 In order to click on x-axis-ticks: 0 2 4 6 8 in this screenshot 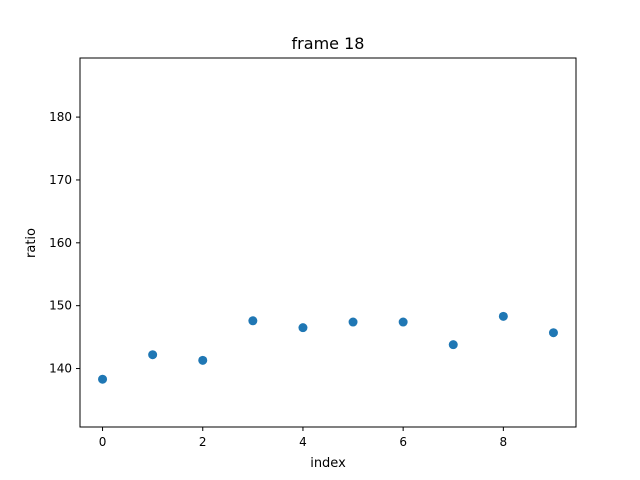, I will do `click(303, 438)`.